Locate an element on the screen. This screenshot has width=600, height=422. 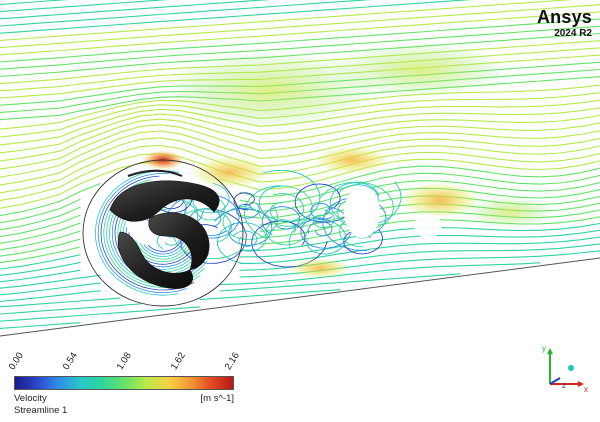
brand-version: 2024 R2 is located at coordinates (573, 33).